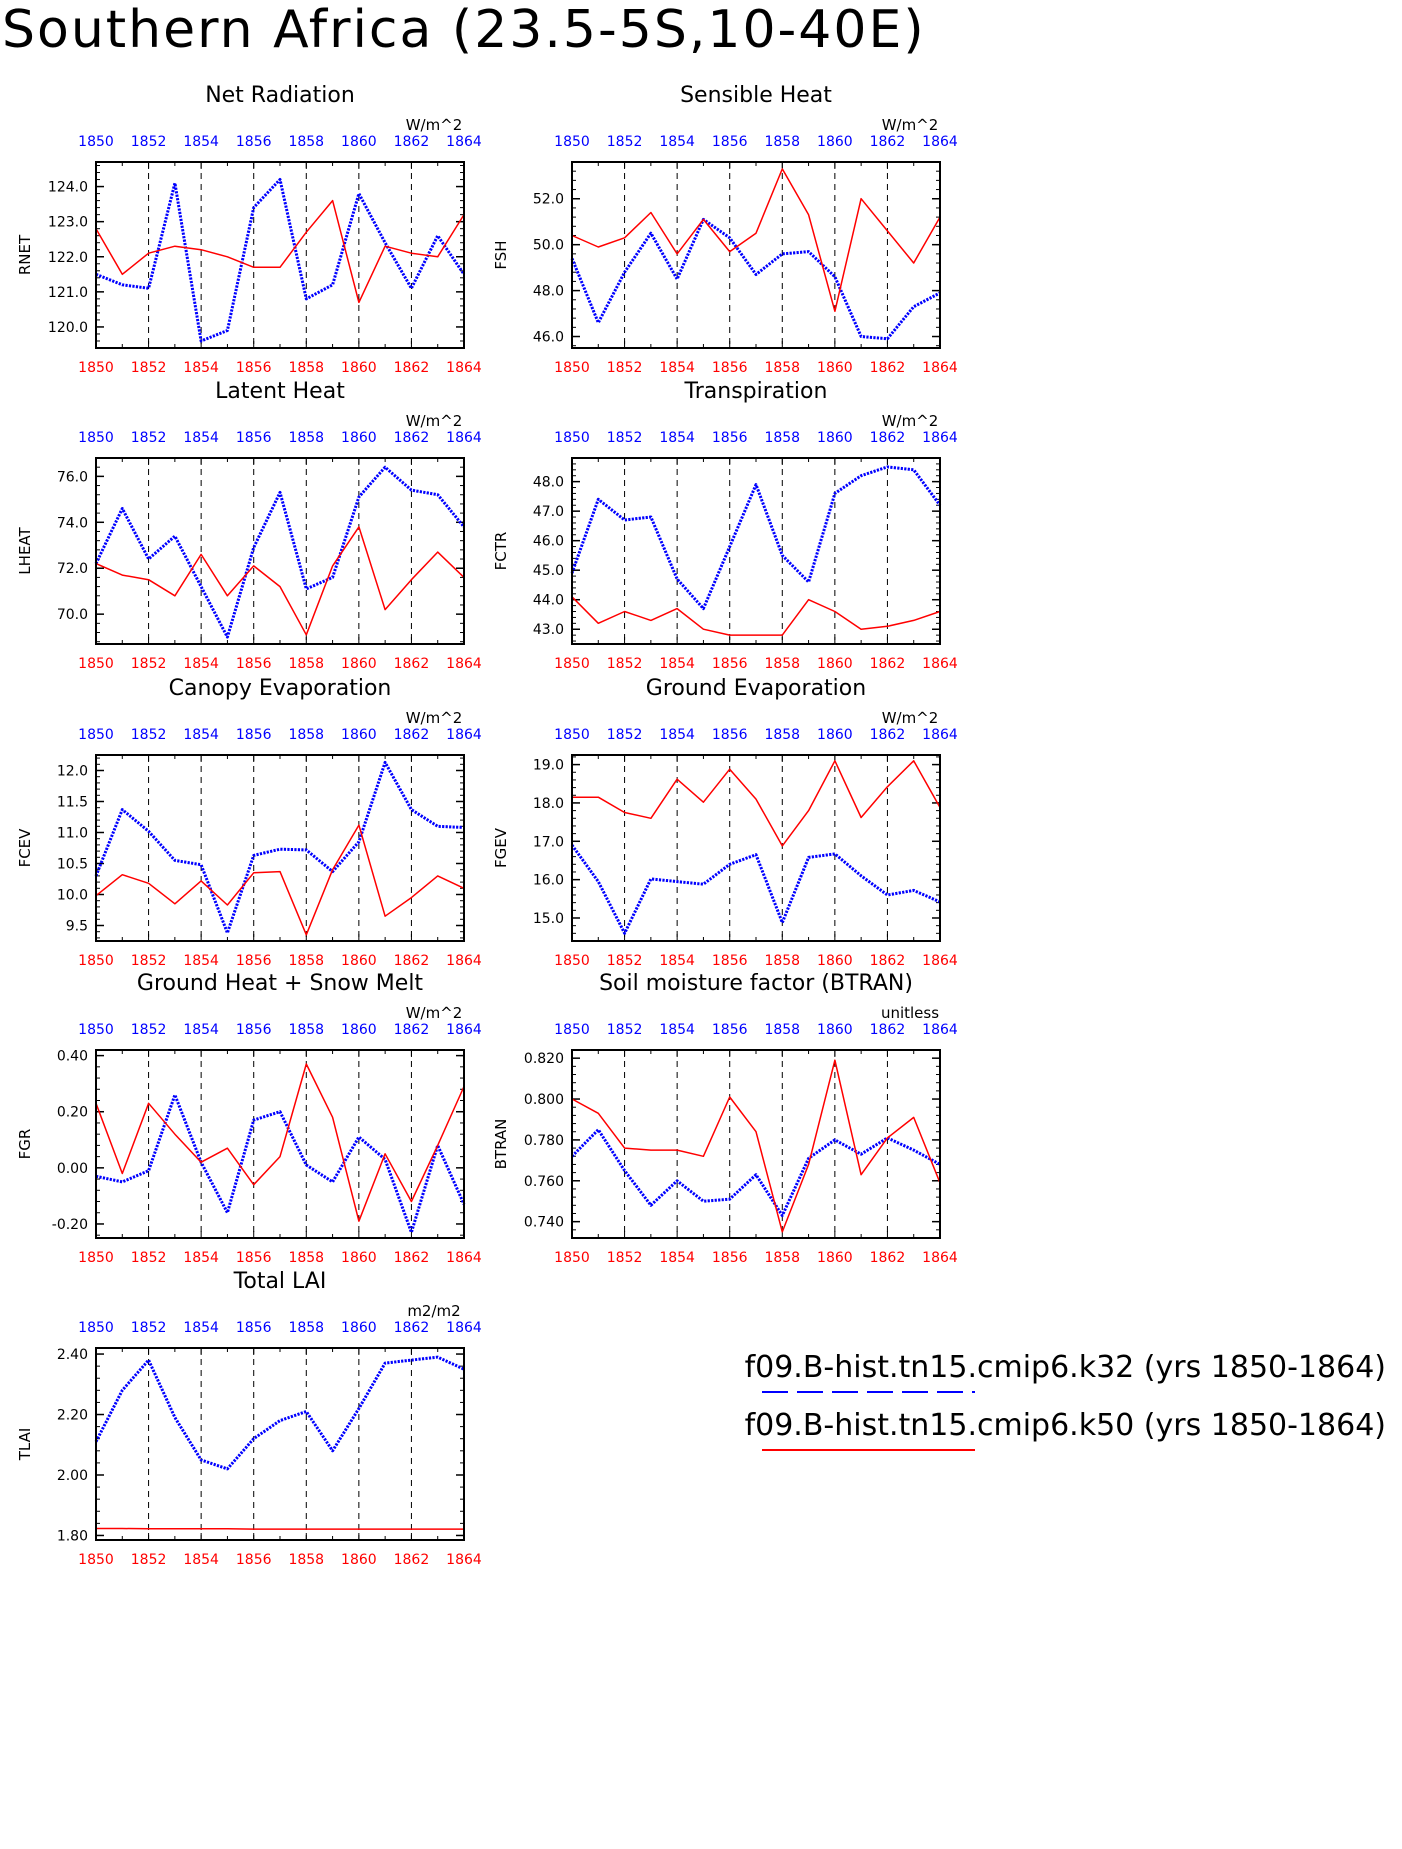  I want to click on y-tick-label: 0.800, so click(544, 1100).